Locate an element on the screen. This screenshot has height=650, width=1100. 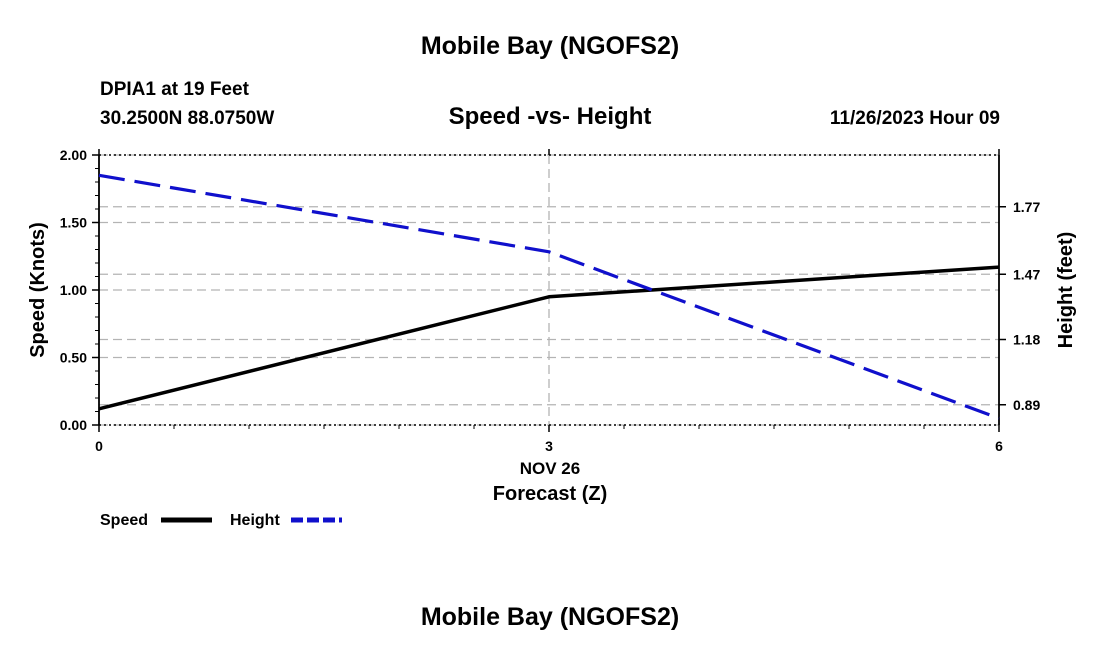
y2-tick-label: 1.47 is located at coordinates (1026, 274).